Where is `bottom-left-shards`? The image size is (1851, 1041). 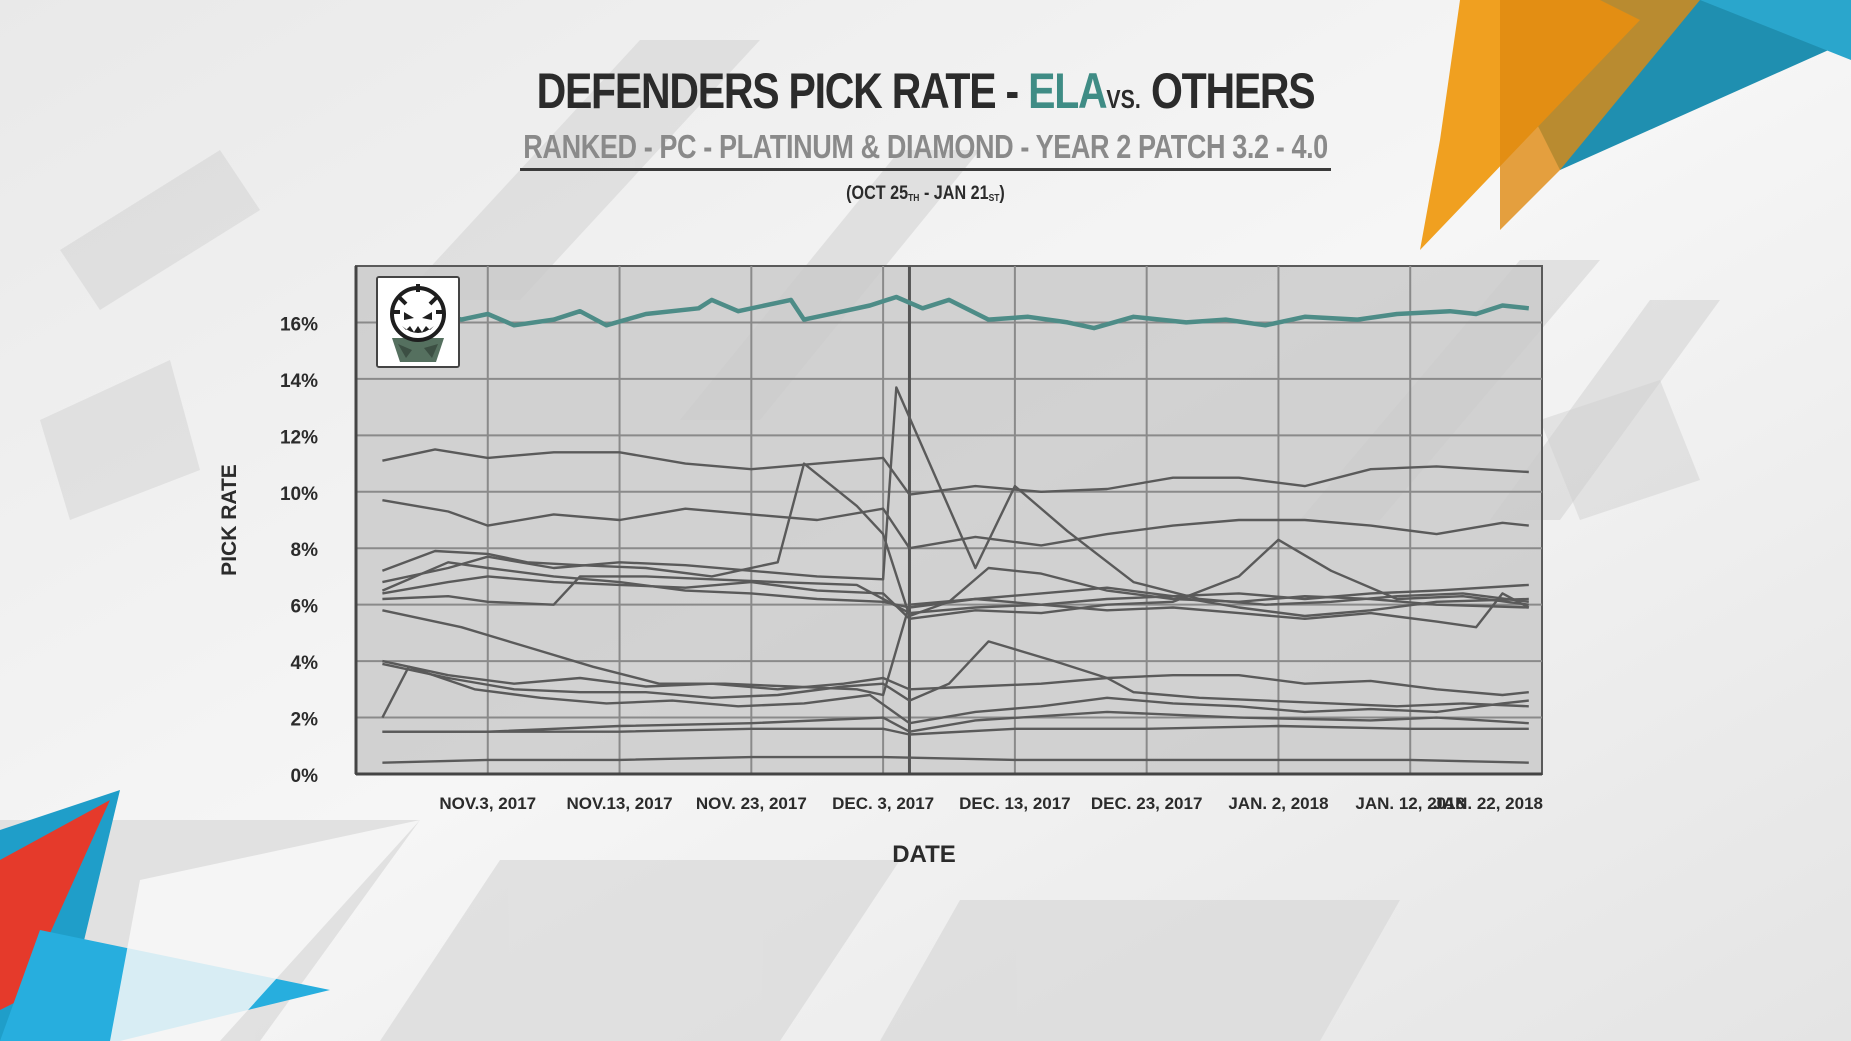 bottom-left-shards is located at coordinates (210, 915).